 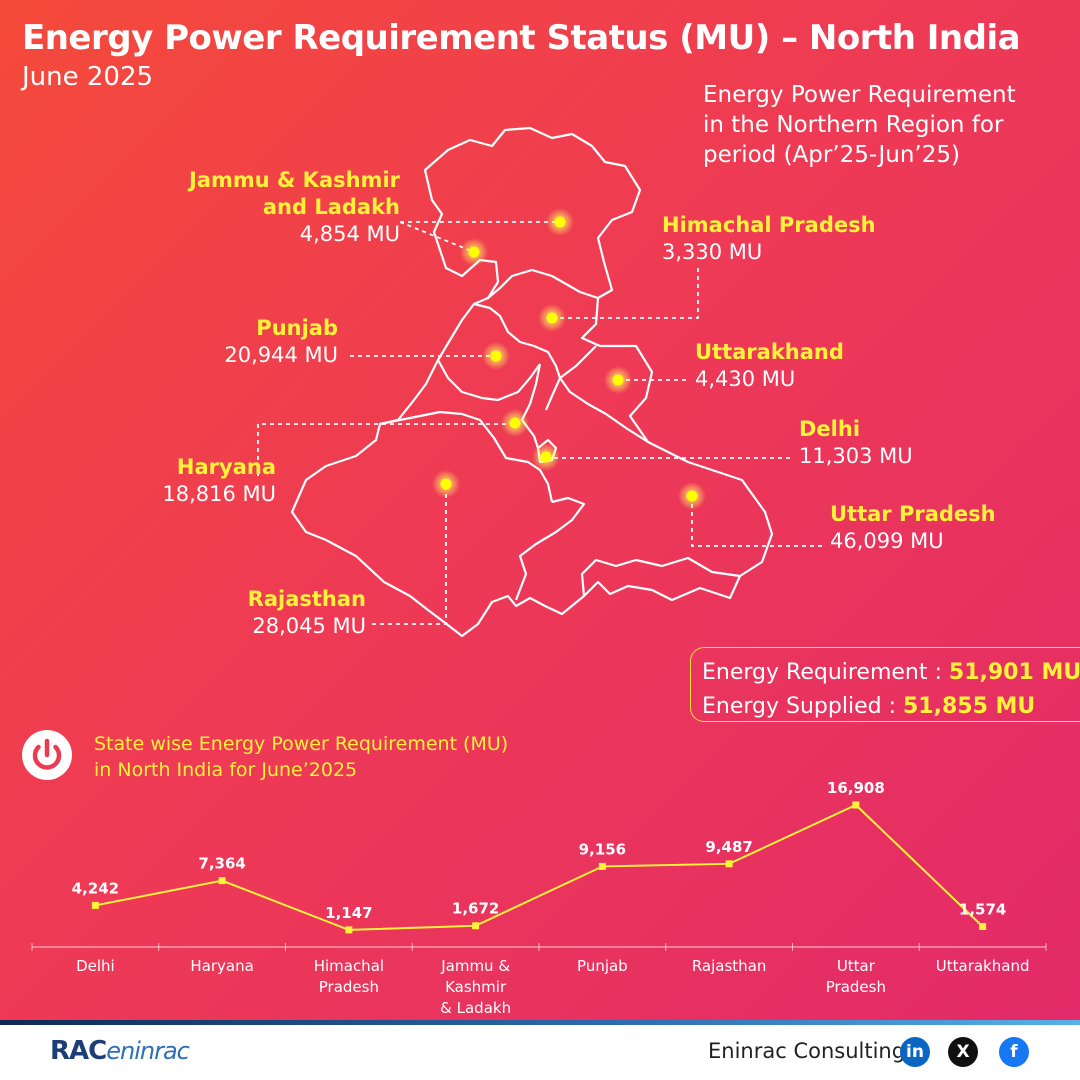 I want to click on map-description-line: Energy Power Requirement, so click(x=859, y=95).